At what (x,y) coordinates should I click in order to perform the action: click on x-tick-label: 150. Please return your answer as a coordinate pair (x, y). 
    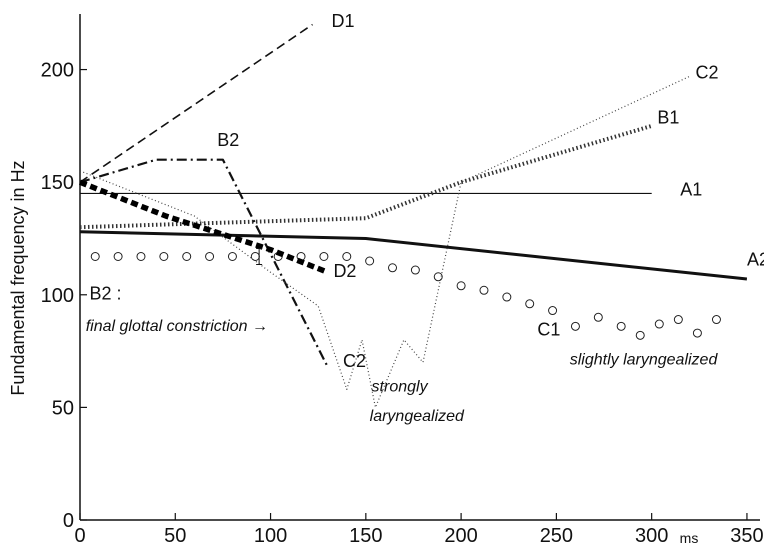
    Looking at the image, I should click on (365, 536).